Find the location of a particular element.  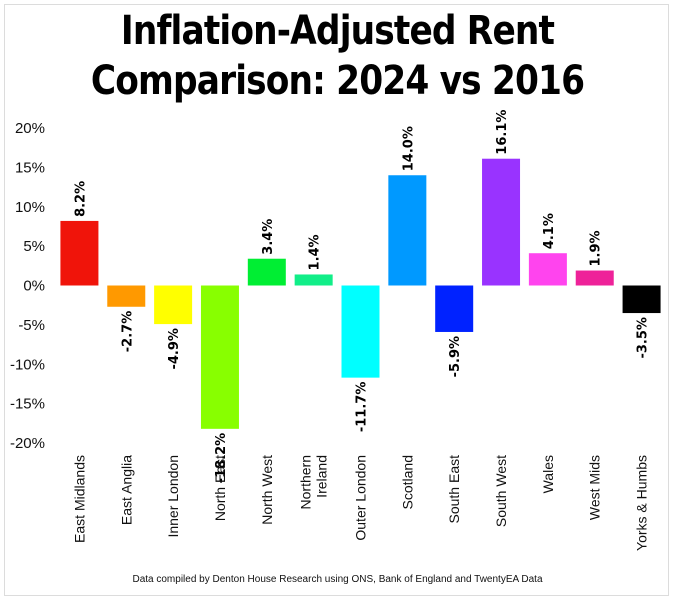

value-label: 8.2% is located at coordinates (80, 199).